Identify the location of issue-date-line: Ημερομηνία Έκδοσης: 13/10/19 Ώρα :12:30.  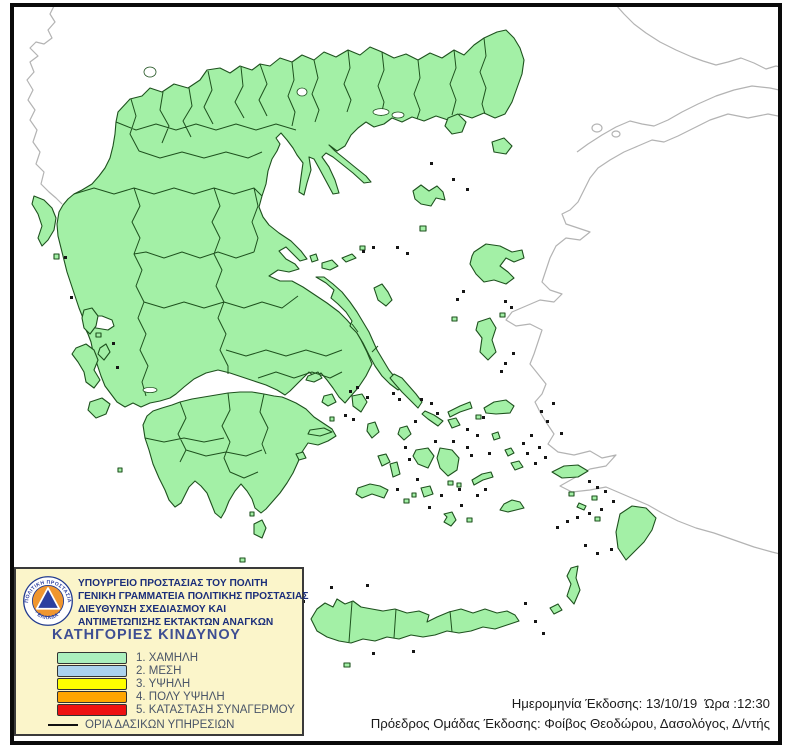
(570, 704).